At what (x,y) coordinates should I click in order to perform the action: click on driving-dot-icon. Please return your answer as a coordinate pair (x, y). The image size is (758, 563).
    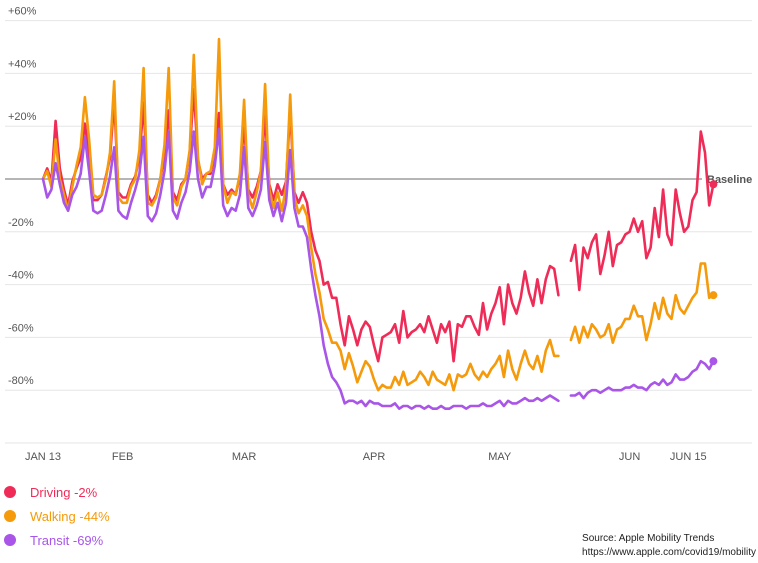
    Looking at the image, I should click on (10, 492).